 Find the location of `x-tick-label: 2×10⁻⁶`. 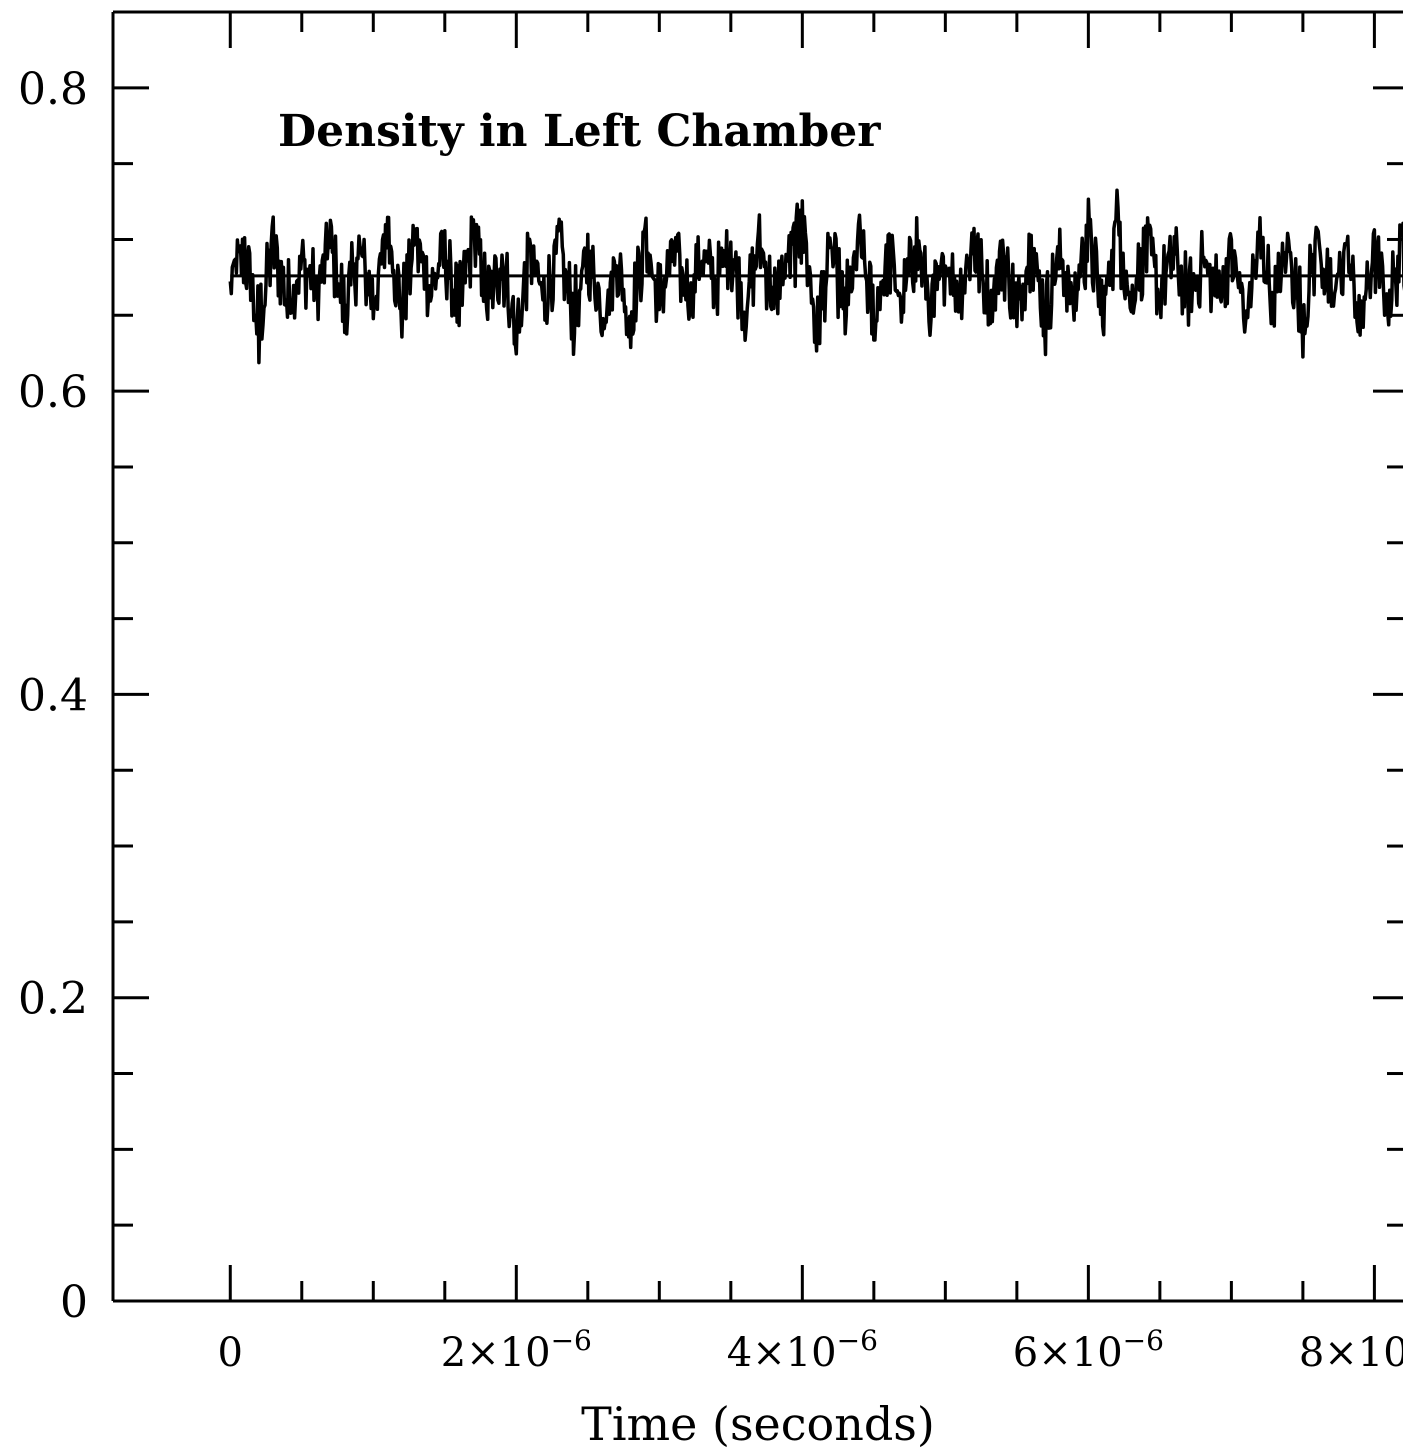

x-tick-label: 2×10⁻⁶ is located at coordinates (516, 1350).